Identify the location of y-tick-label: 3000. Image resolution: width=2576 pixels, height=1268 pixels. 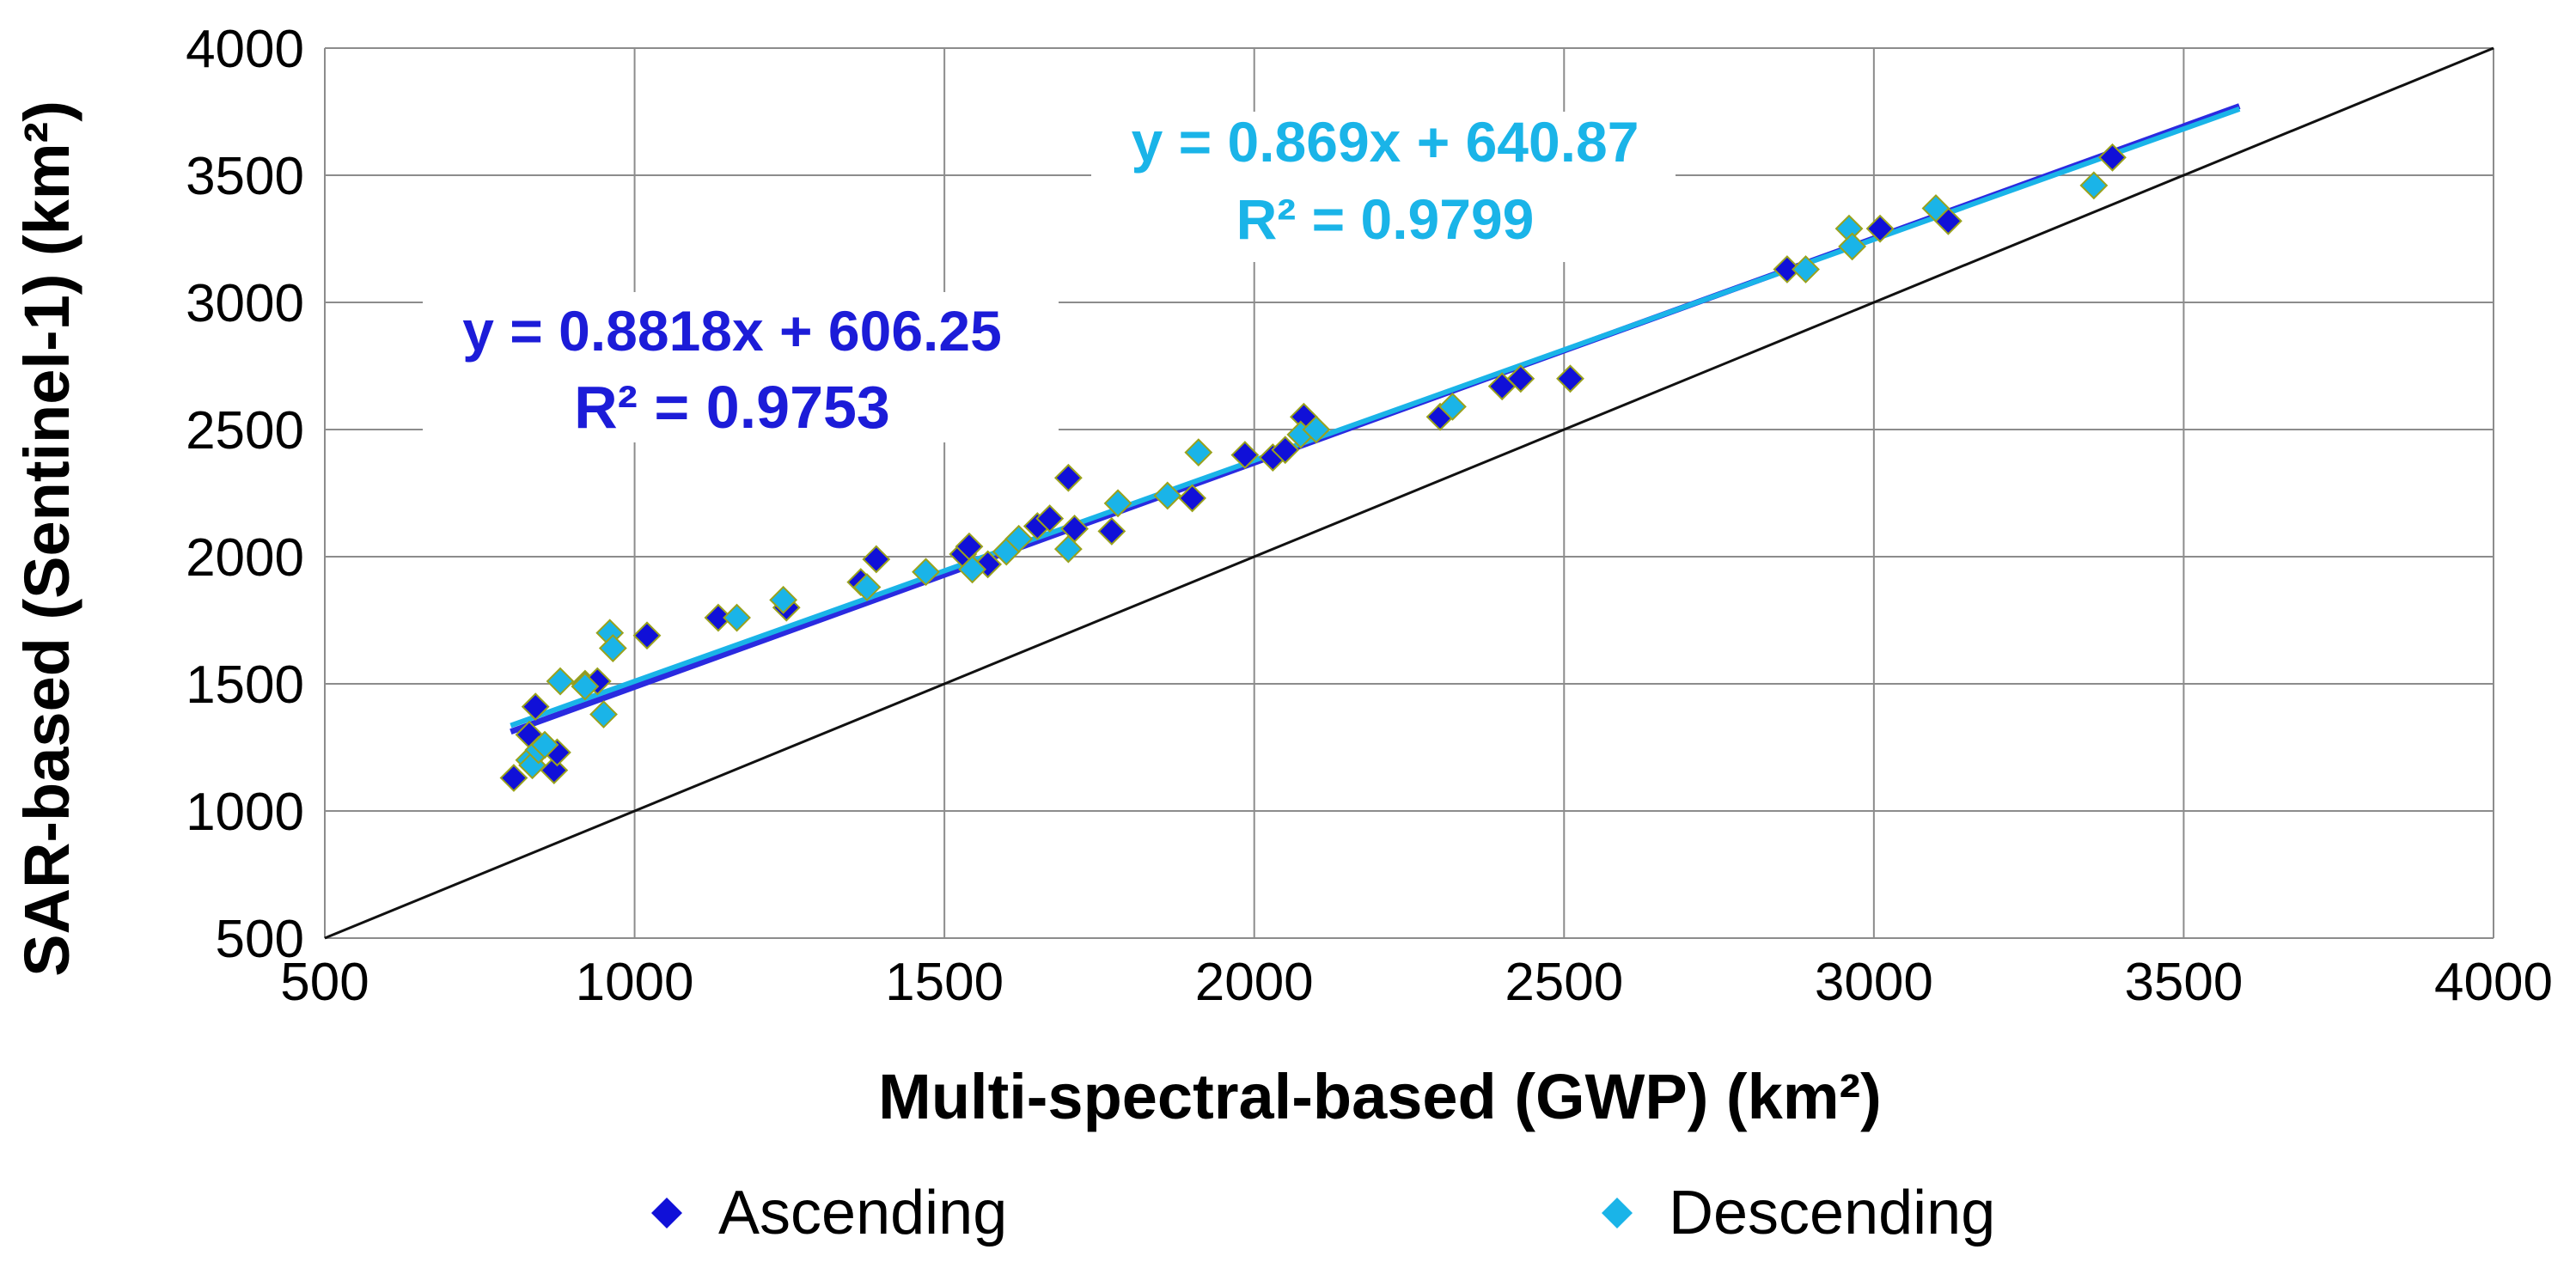
(245, 304).